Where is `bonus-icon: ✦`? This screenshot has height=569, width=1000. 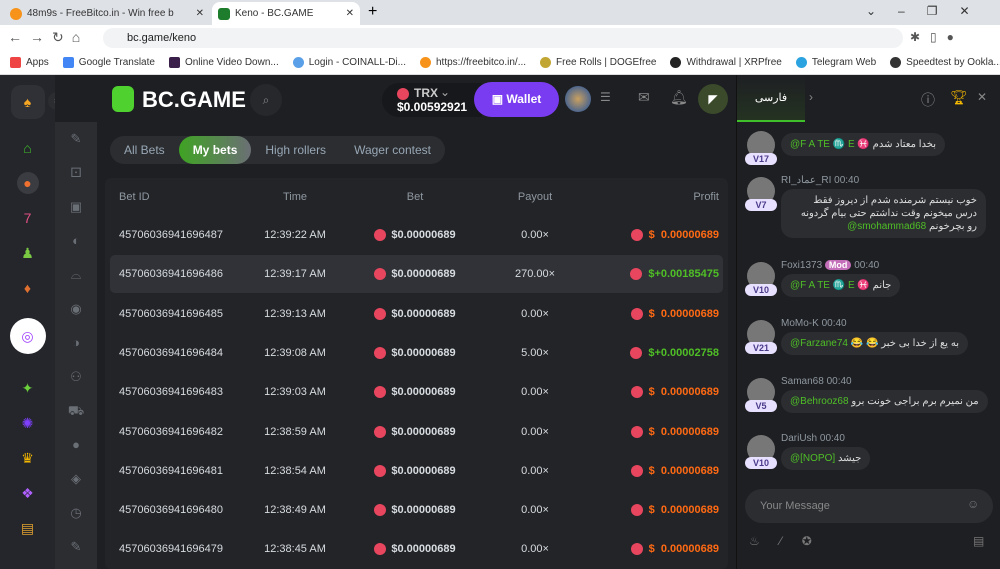 bonus-icon: ✦ is located at coordinates (27, 387).